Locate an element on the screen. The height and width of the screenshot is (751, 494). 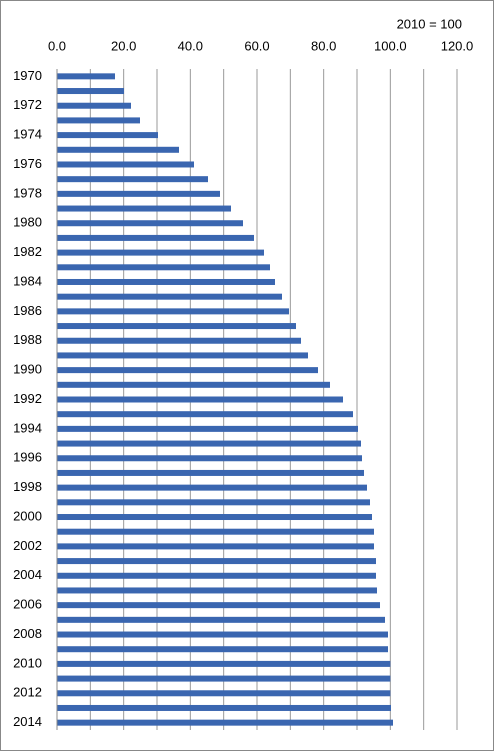
y-tick-label: 2000 is located at coordinates (27, 515).